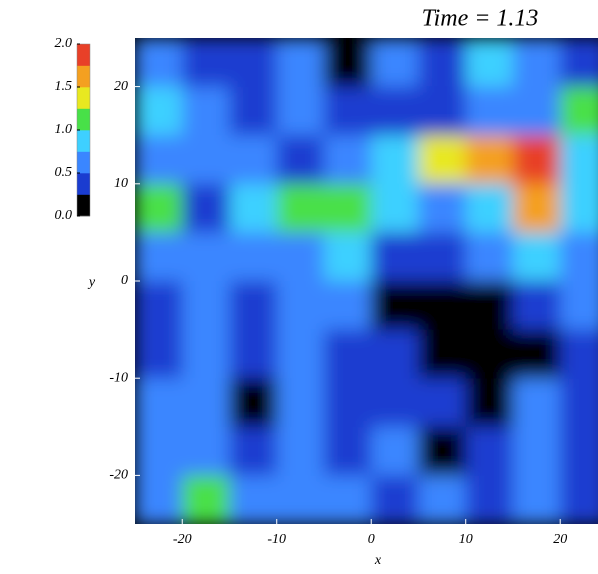 Image resolution: width=598 pixels, height=574 pixels. Describe the element at coordinates (480, 19) in the screenshot. I see `chart-title: Time = 1.13` at that location.